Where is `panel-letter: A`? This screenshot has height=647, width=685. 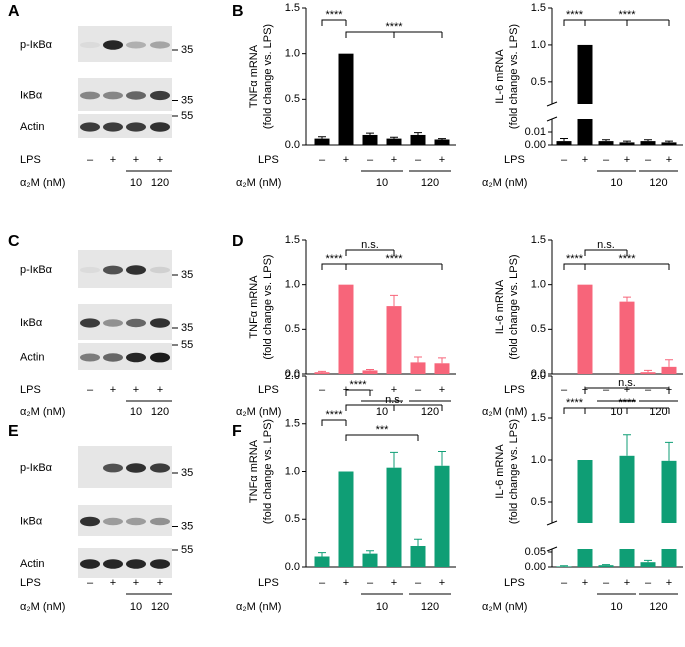
panel-letter: A is located at coordinates (14, 11).